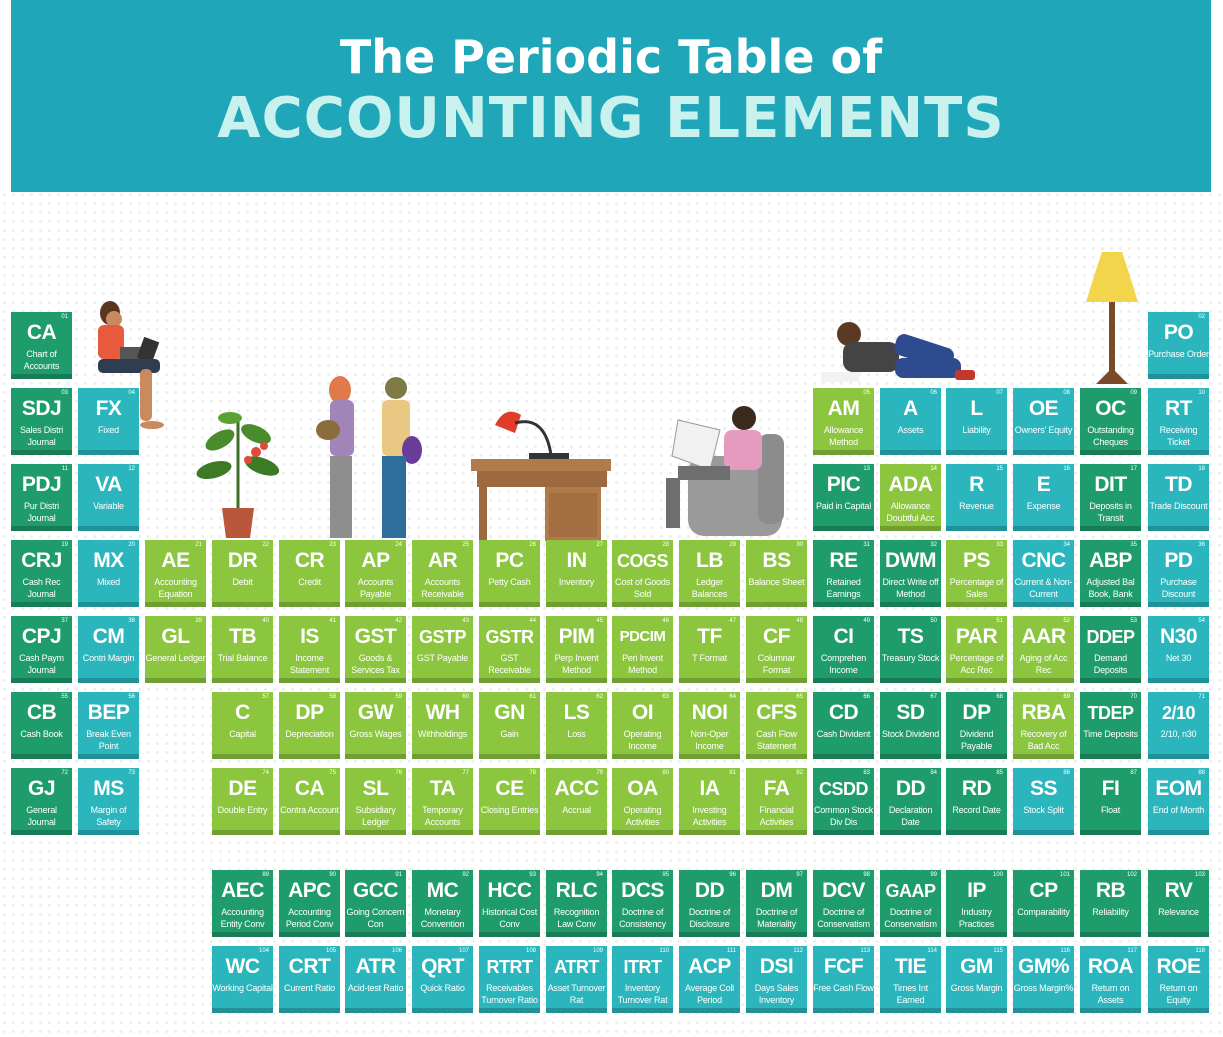 This screenshot has height=1037, width=1223. I want to click on element-symbol: TF, so click(709, 636).